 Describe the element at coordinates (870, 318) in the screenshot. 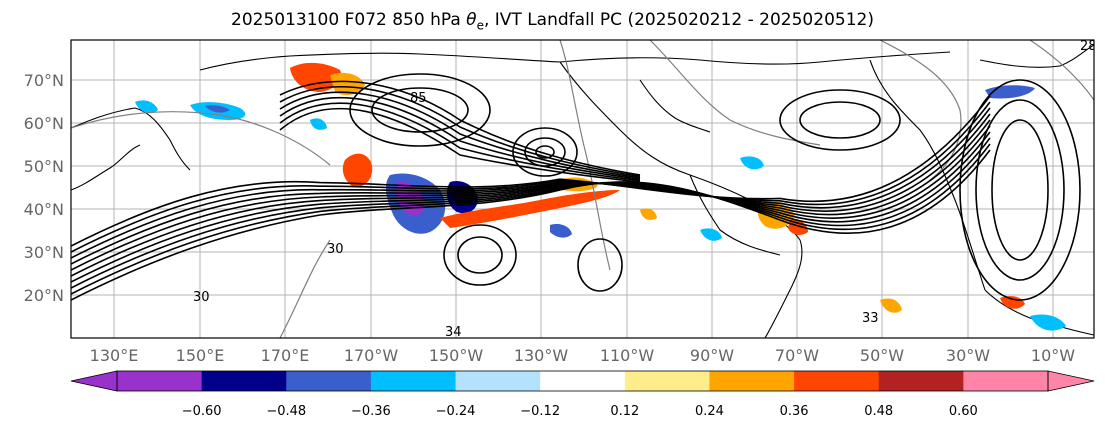

I see `contour-label: 33` at that location.